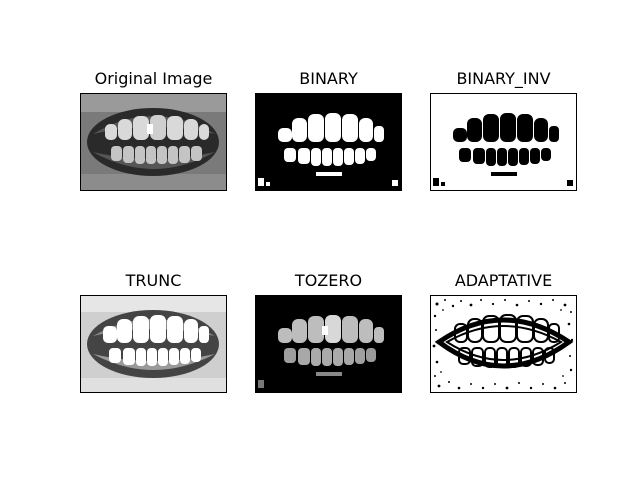 The height and width of the screenshot is (480, 640). I want to click on panel-adaptive: ADAPTATIVE, so click(503, 332).